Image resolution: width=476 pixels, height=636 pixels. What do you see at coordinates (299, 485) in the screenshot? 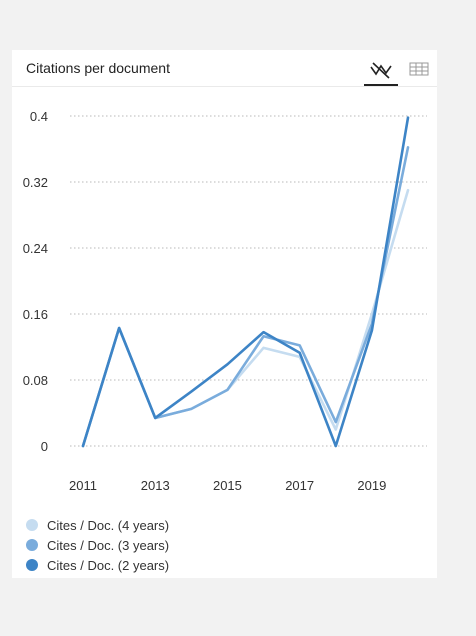
I see `x-tick-label: 2017` at bounding box center [299, 485].